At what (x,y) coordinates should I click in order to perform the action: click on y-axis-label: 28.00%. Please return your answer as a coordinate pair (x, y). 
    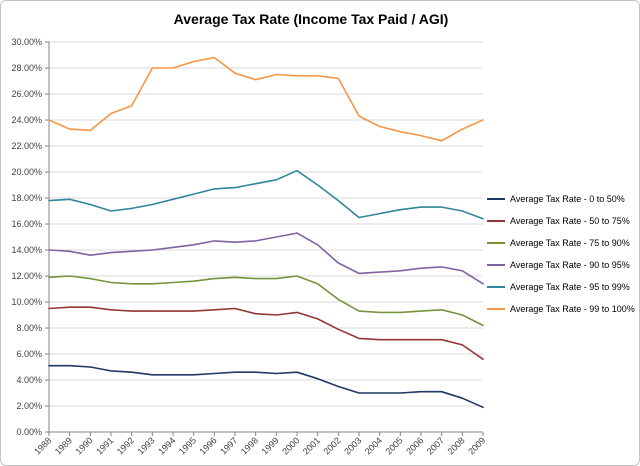
    Looking at the image, I should click on (26, 68).